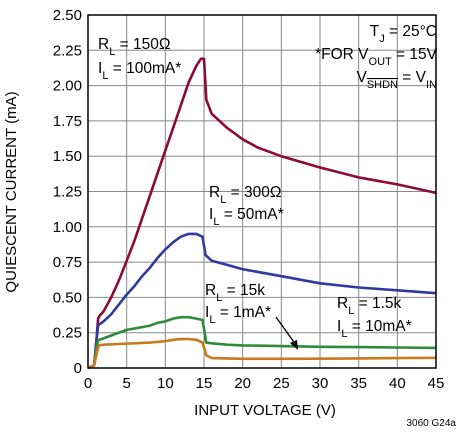  I want to click on series-300-label-r: RL = 300Ω, so click(245, 195).